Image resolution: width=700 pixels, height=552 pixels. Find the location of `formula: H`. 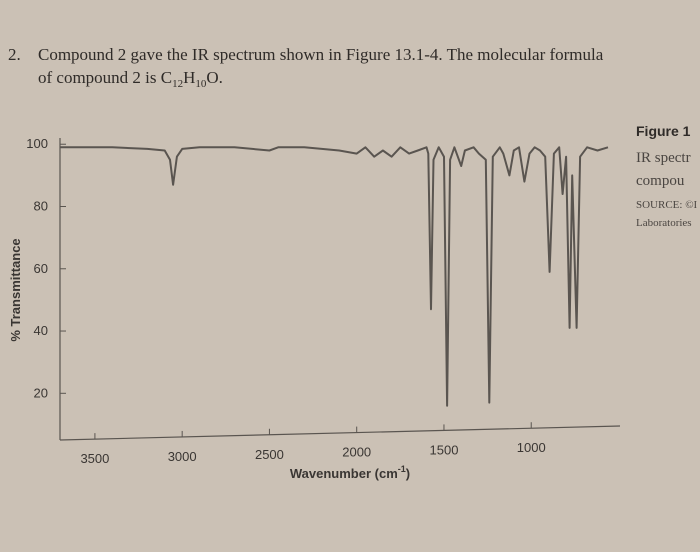

formula: H is located at coordinates (189, 77).